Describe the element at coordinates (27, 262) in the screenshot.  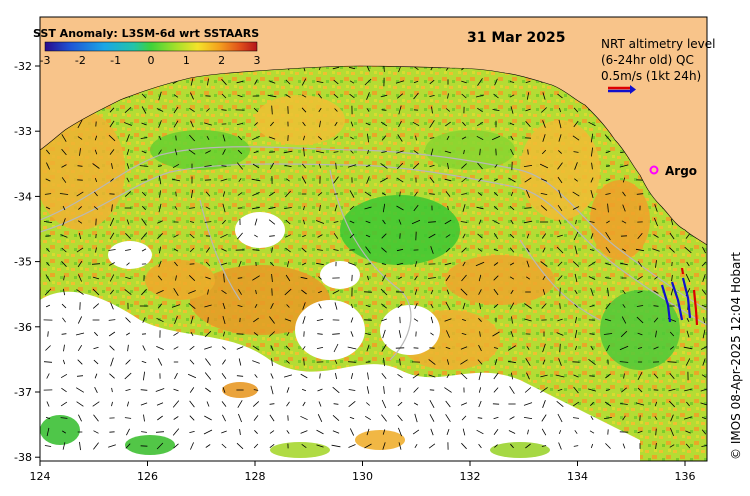
I see `y-axis: -32 -33 -34 -35 -36 -37 -38` at that location.